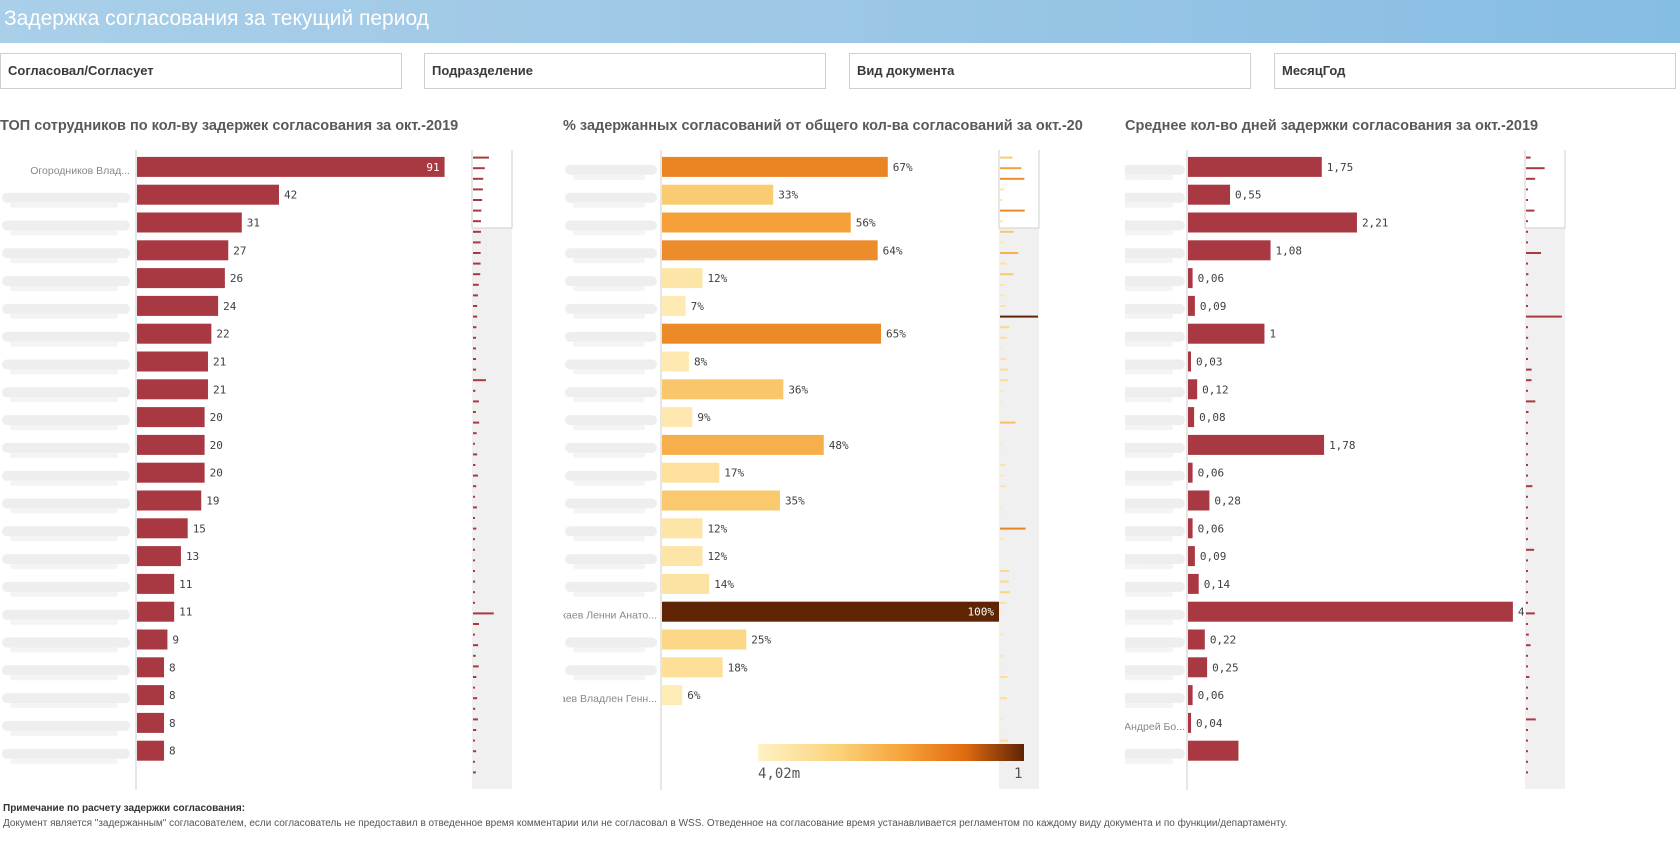  What do you see at coordinates (1545, 189) in the screenshot?
I see `scrollbar-thumb` at bounding box center [1545, 189].